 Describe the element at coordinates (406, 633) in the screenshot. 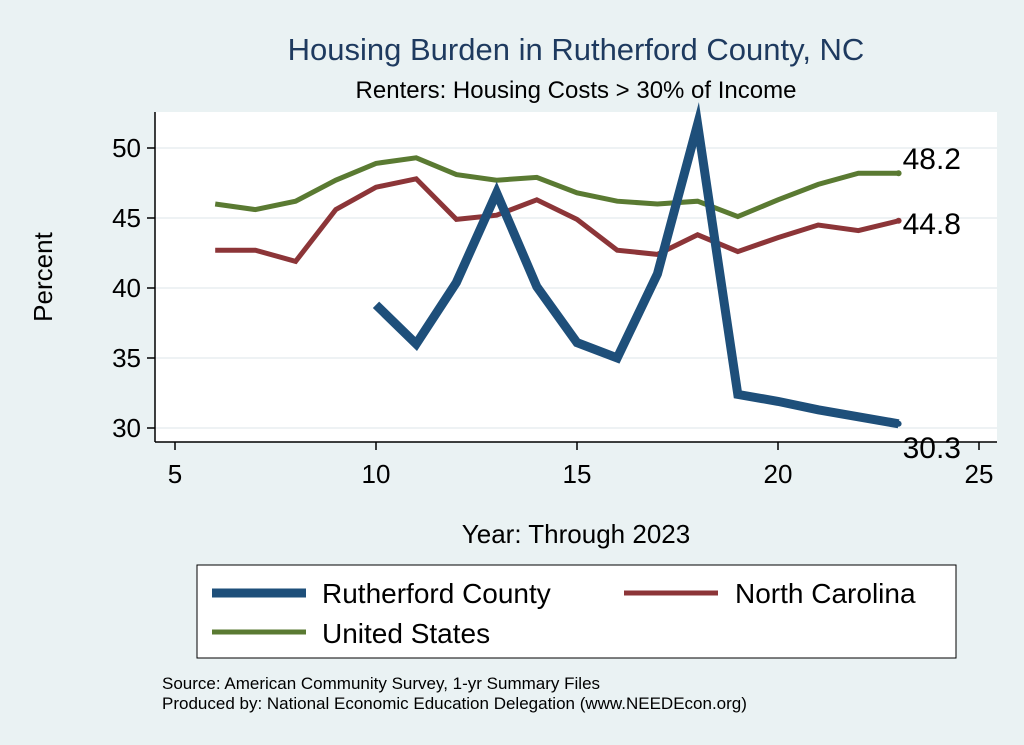

I see `legend-label-united-states: United States` at that location.